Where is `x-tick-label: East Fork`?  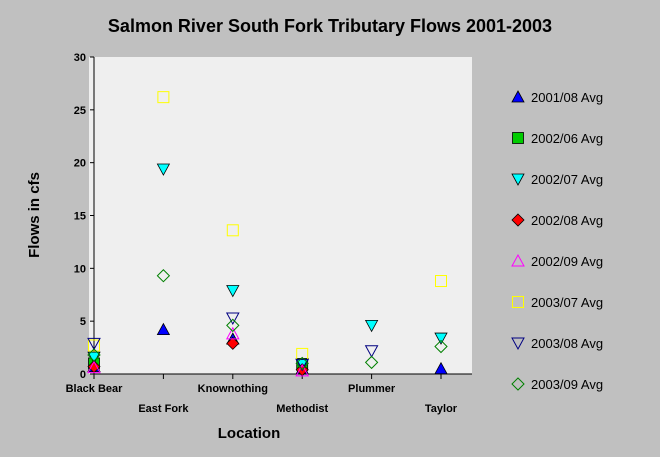 x-tick-label: East Fork is located at coordinates (163, 409).